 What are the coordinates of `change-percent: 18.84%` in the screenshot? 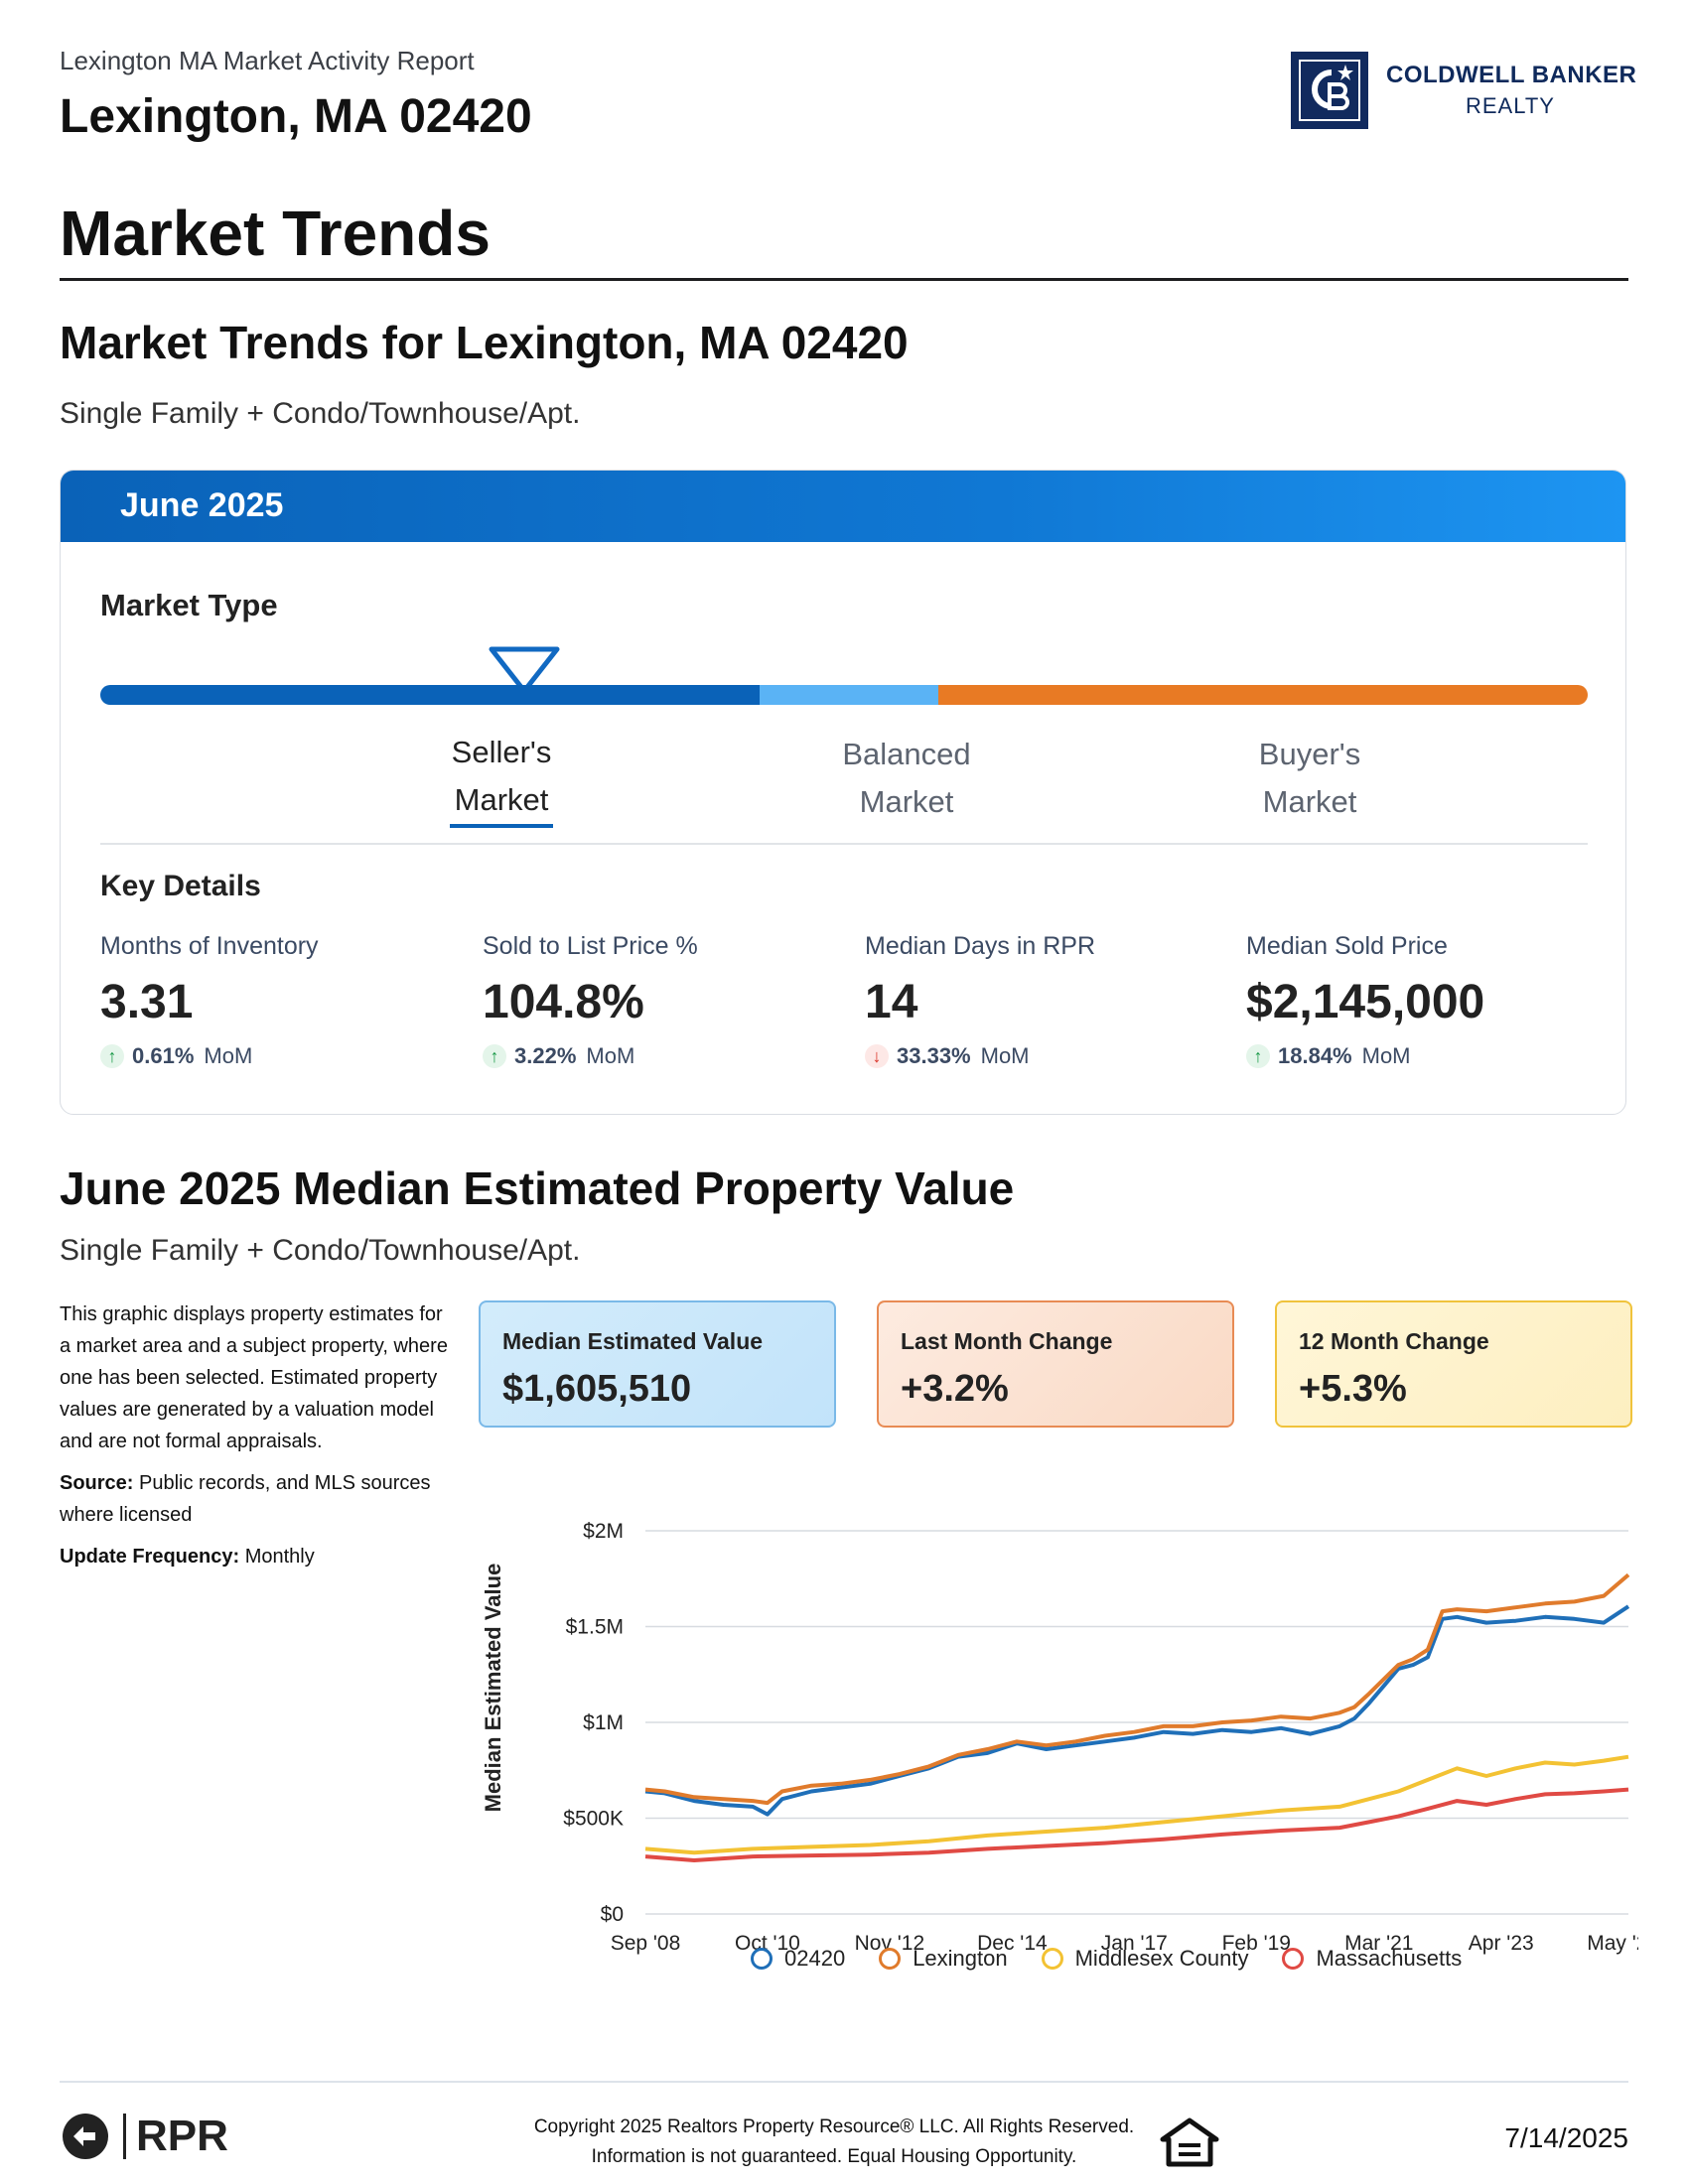 It's located at (1315, 1055).